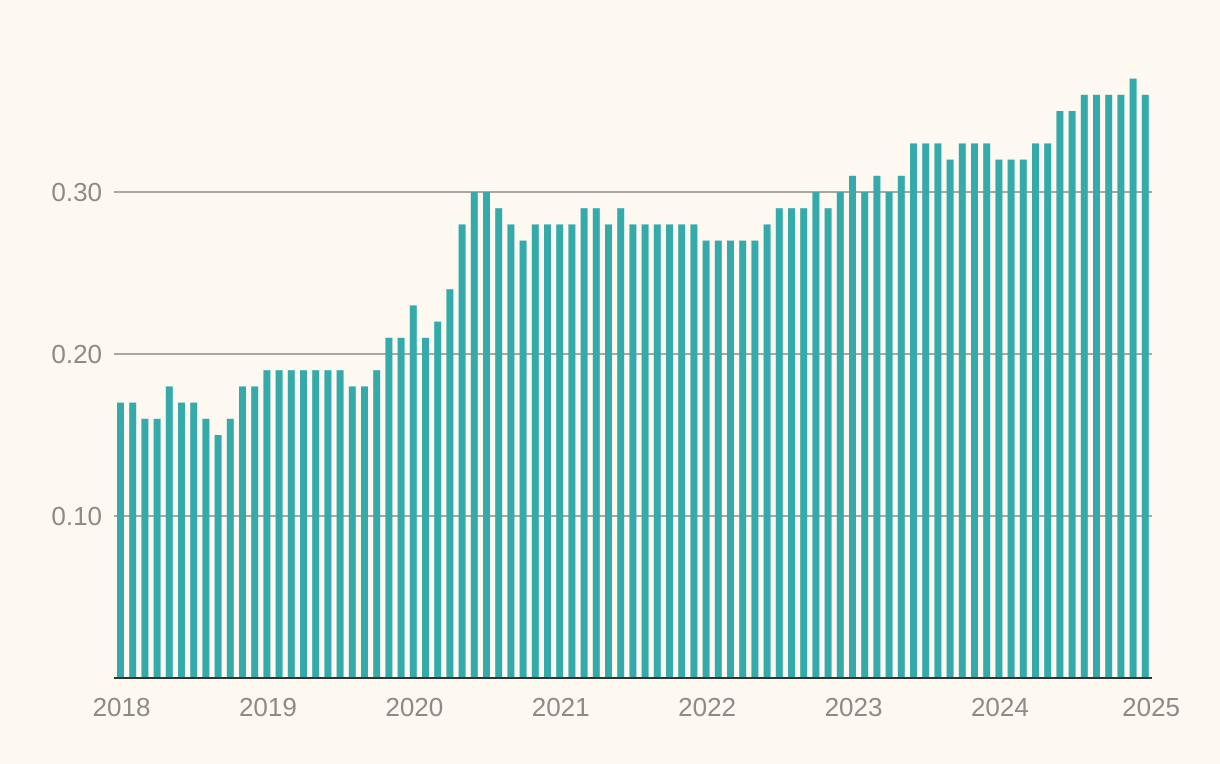 Image resolution: width=1220 pixels, height=764 pixels. I want to click on x-tick-label: 2021, so click(561, 707).